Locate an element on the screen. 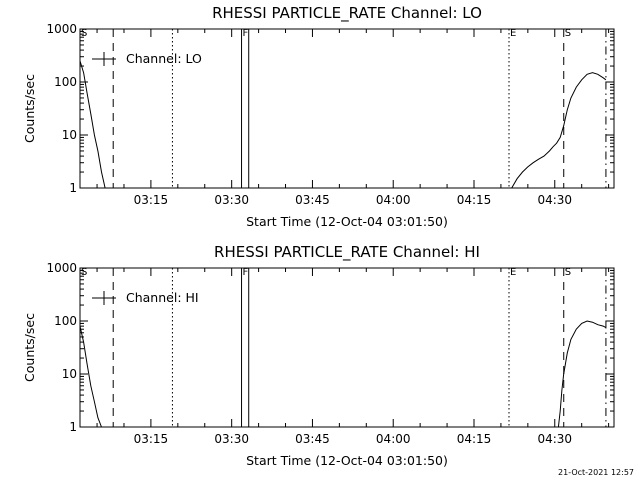 The height and width of the screenshot is (480, 640). footer-timestamp: 21-Oct-2021 12:57 is located at coordinates (596, 472).